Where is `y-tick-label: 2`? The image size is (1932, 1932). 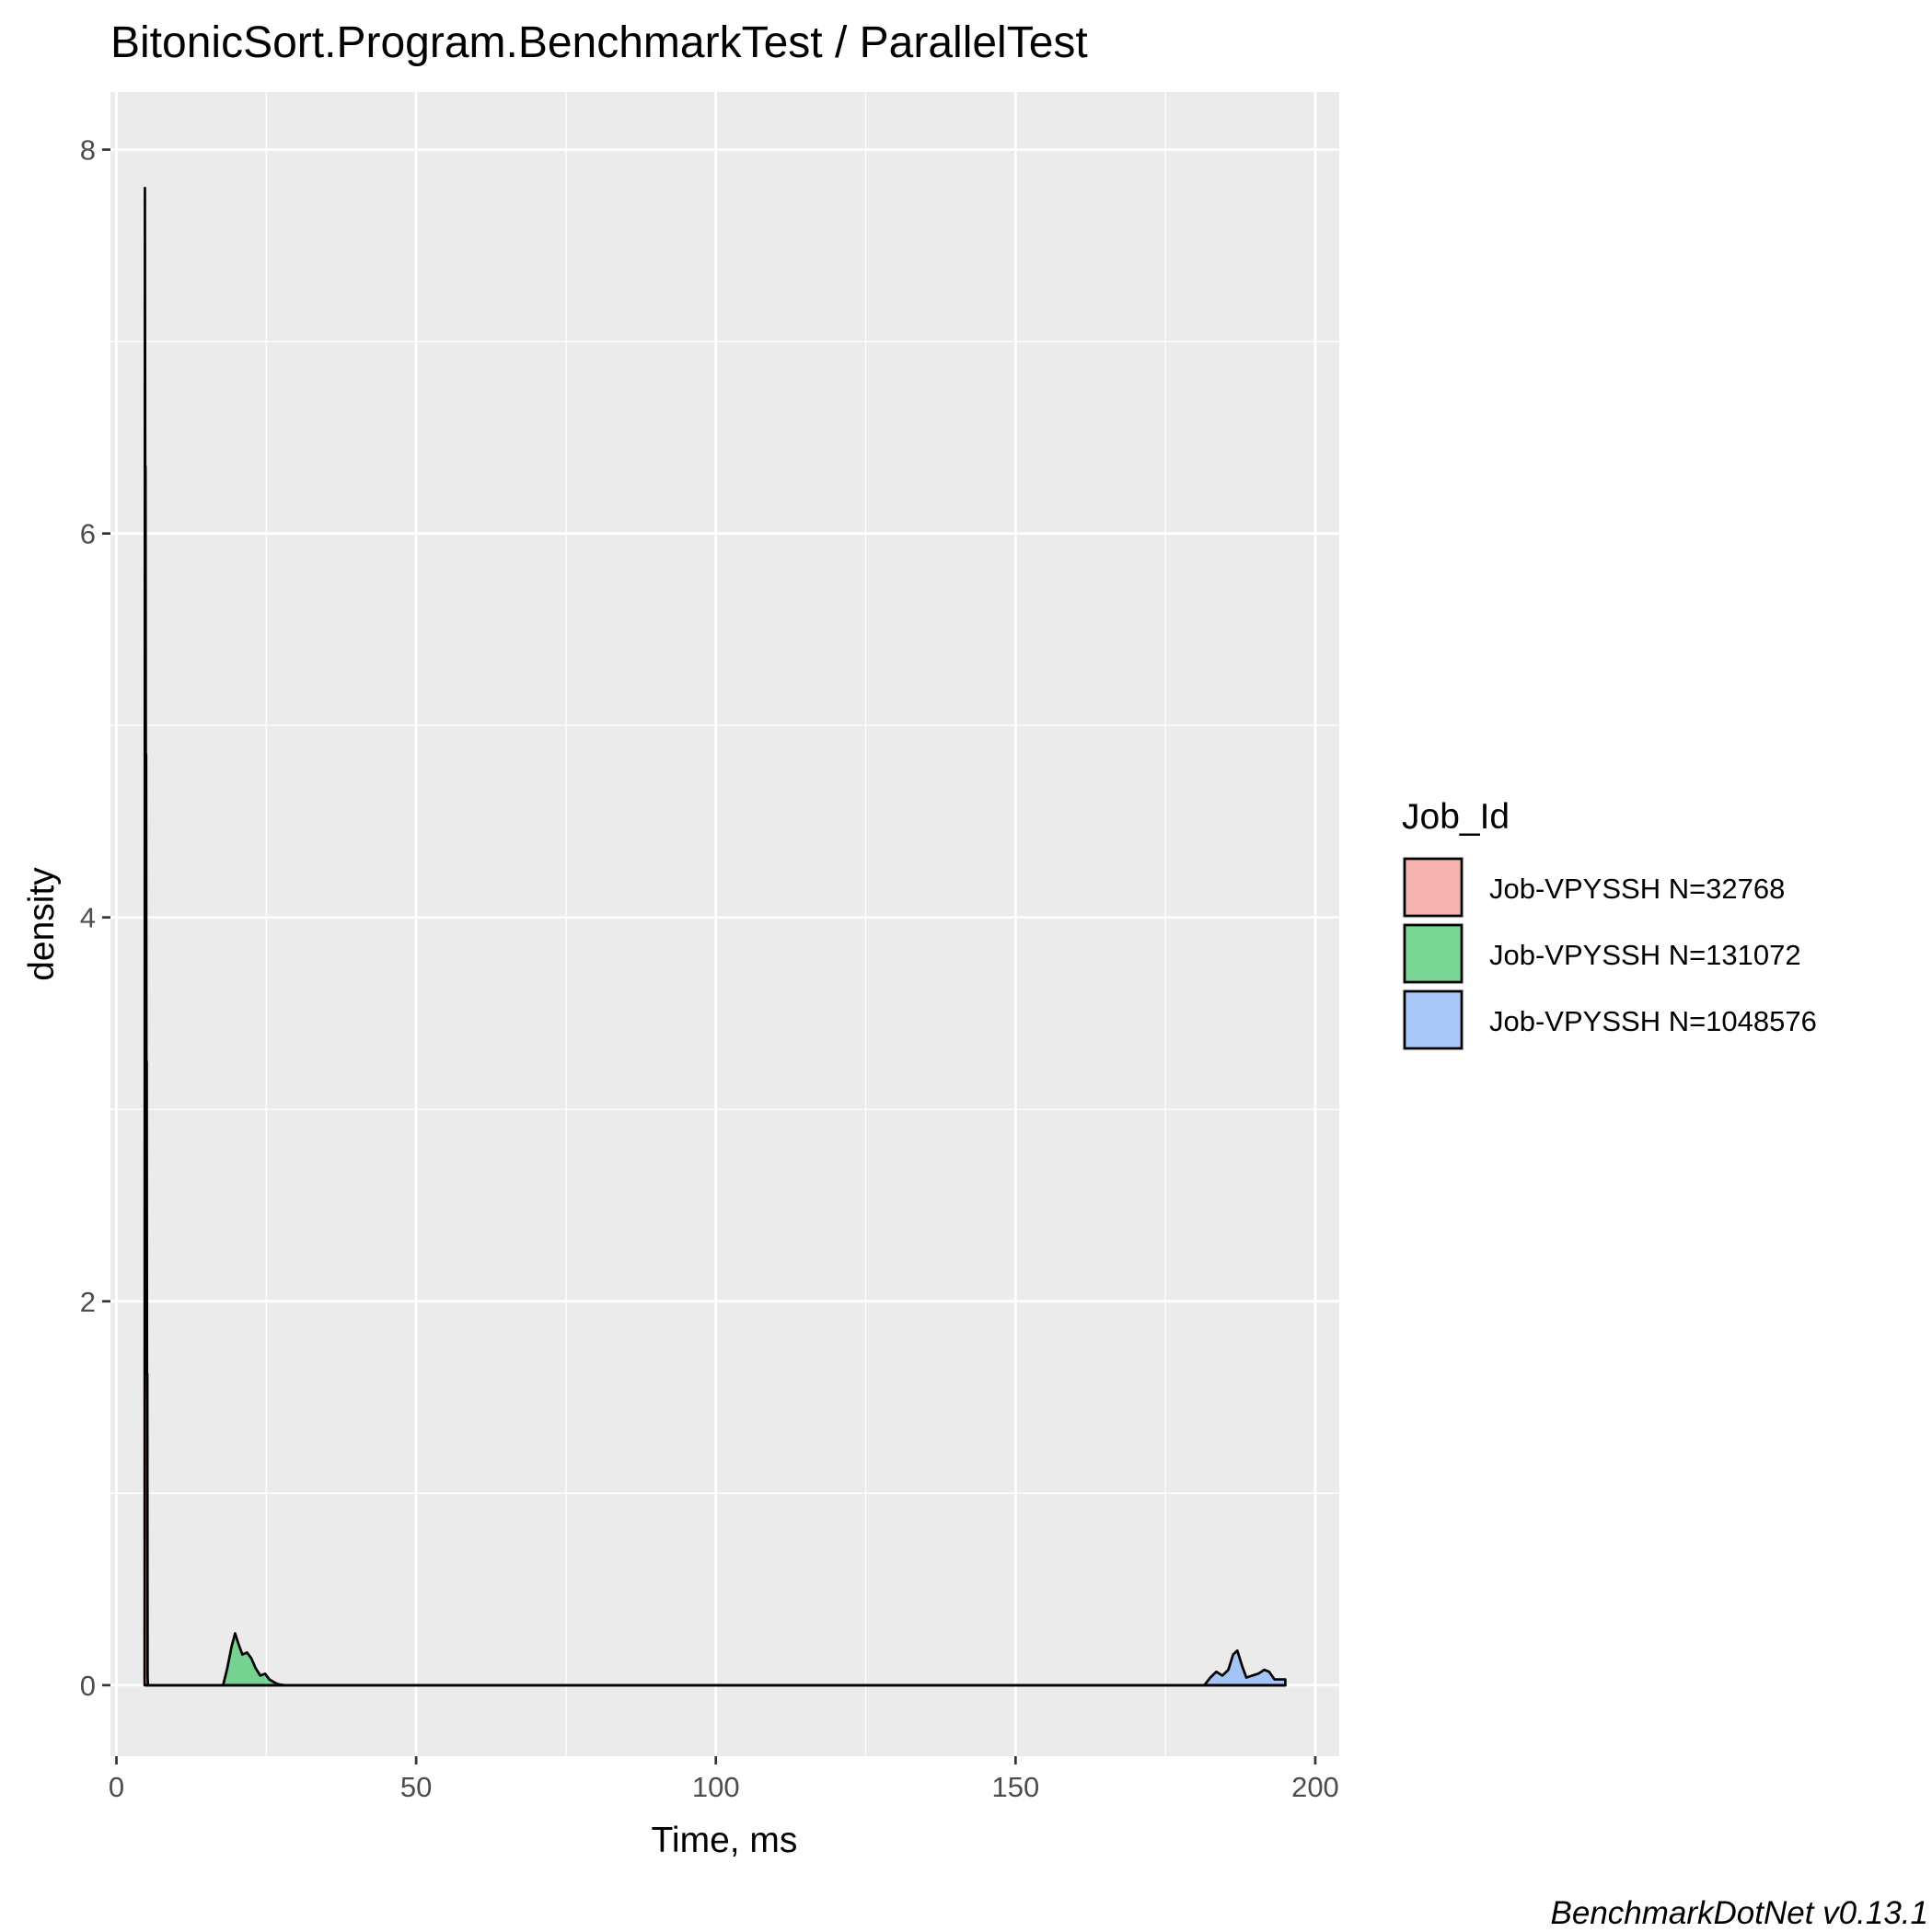 y-tick-label: 2 is located at coordinates (88, 1302).